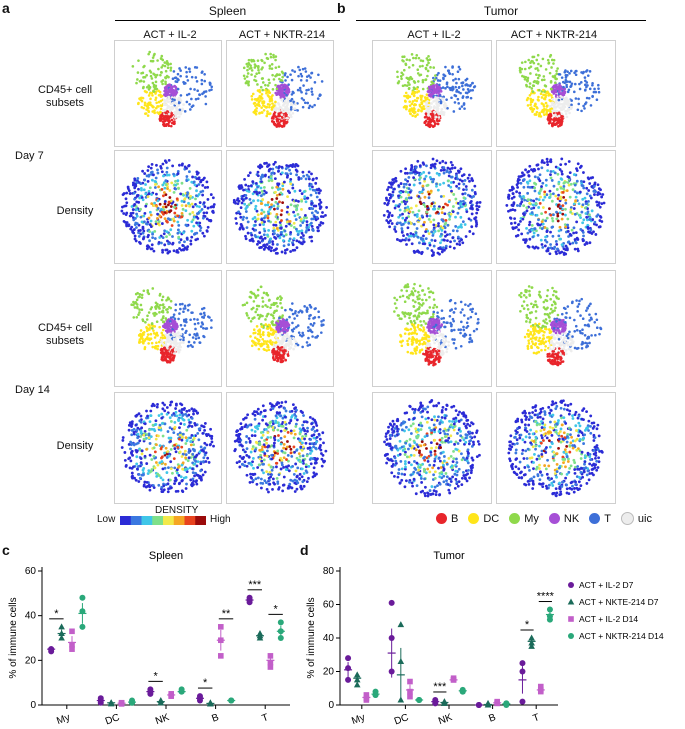  What do you see at coordinates (168, 328) in the screenshot?
I see `spleen-il2-d14-subsets` at bounding box center [168, 328].